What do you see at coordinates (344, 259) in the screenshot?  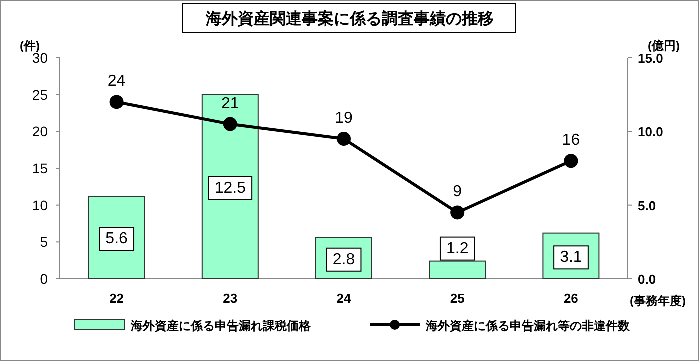 I see `data-label: 2.8` at bounding box center [344, 259].